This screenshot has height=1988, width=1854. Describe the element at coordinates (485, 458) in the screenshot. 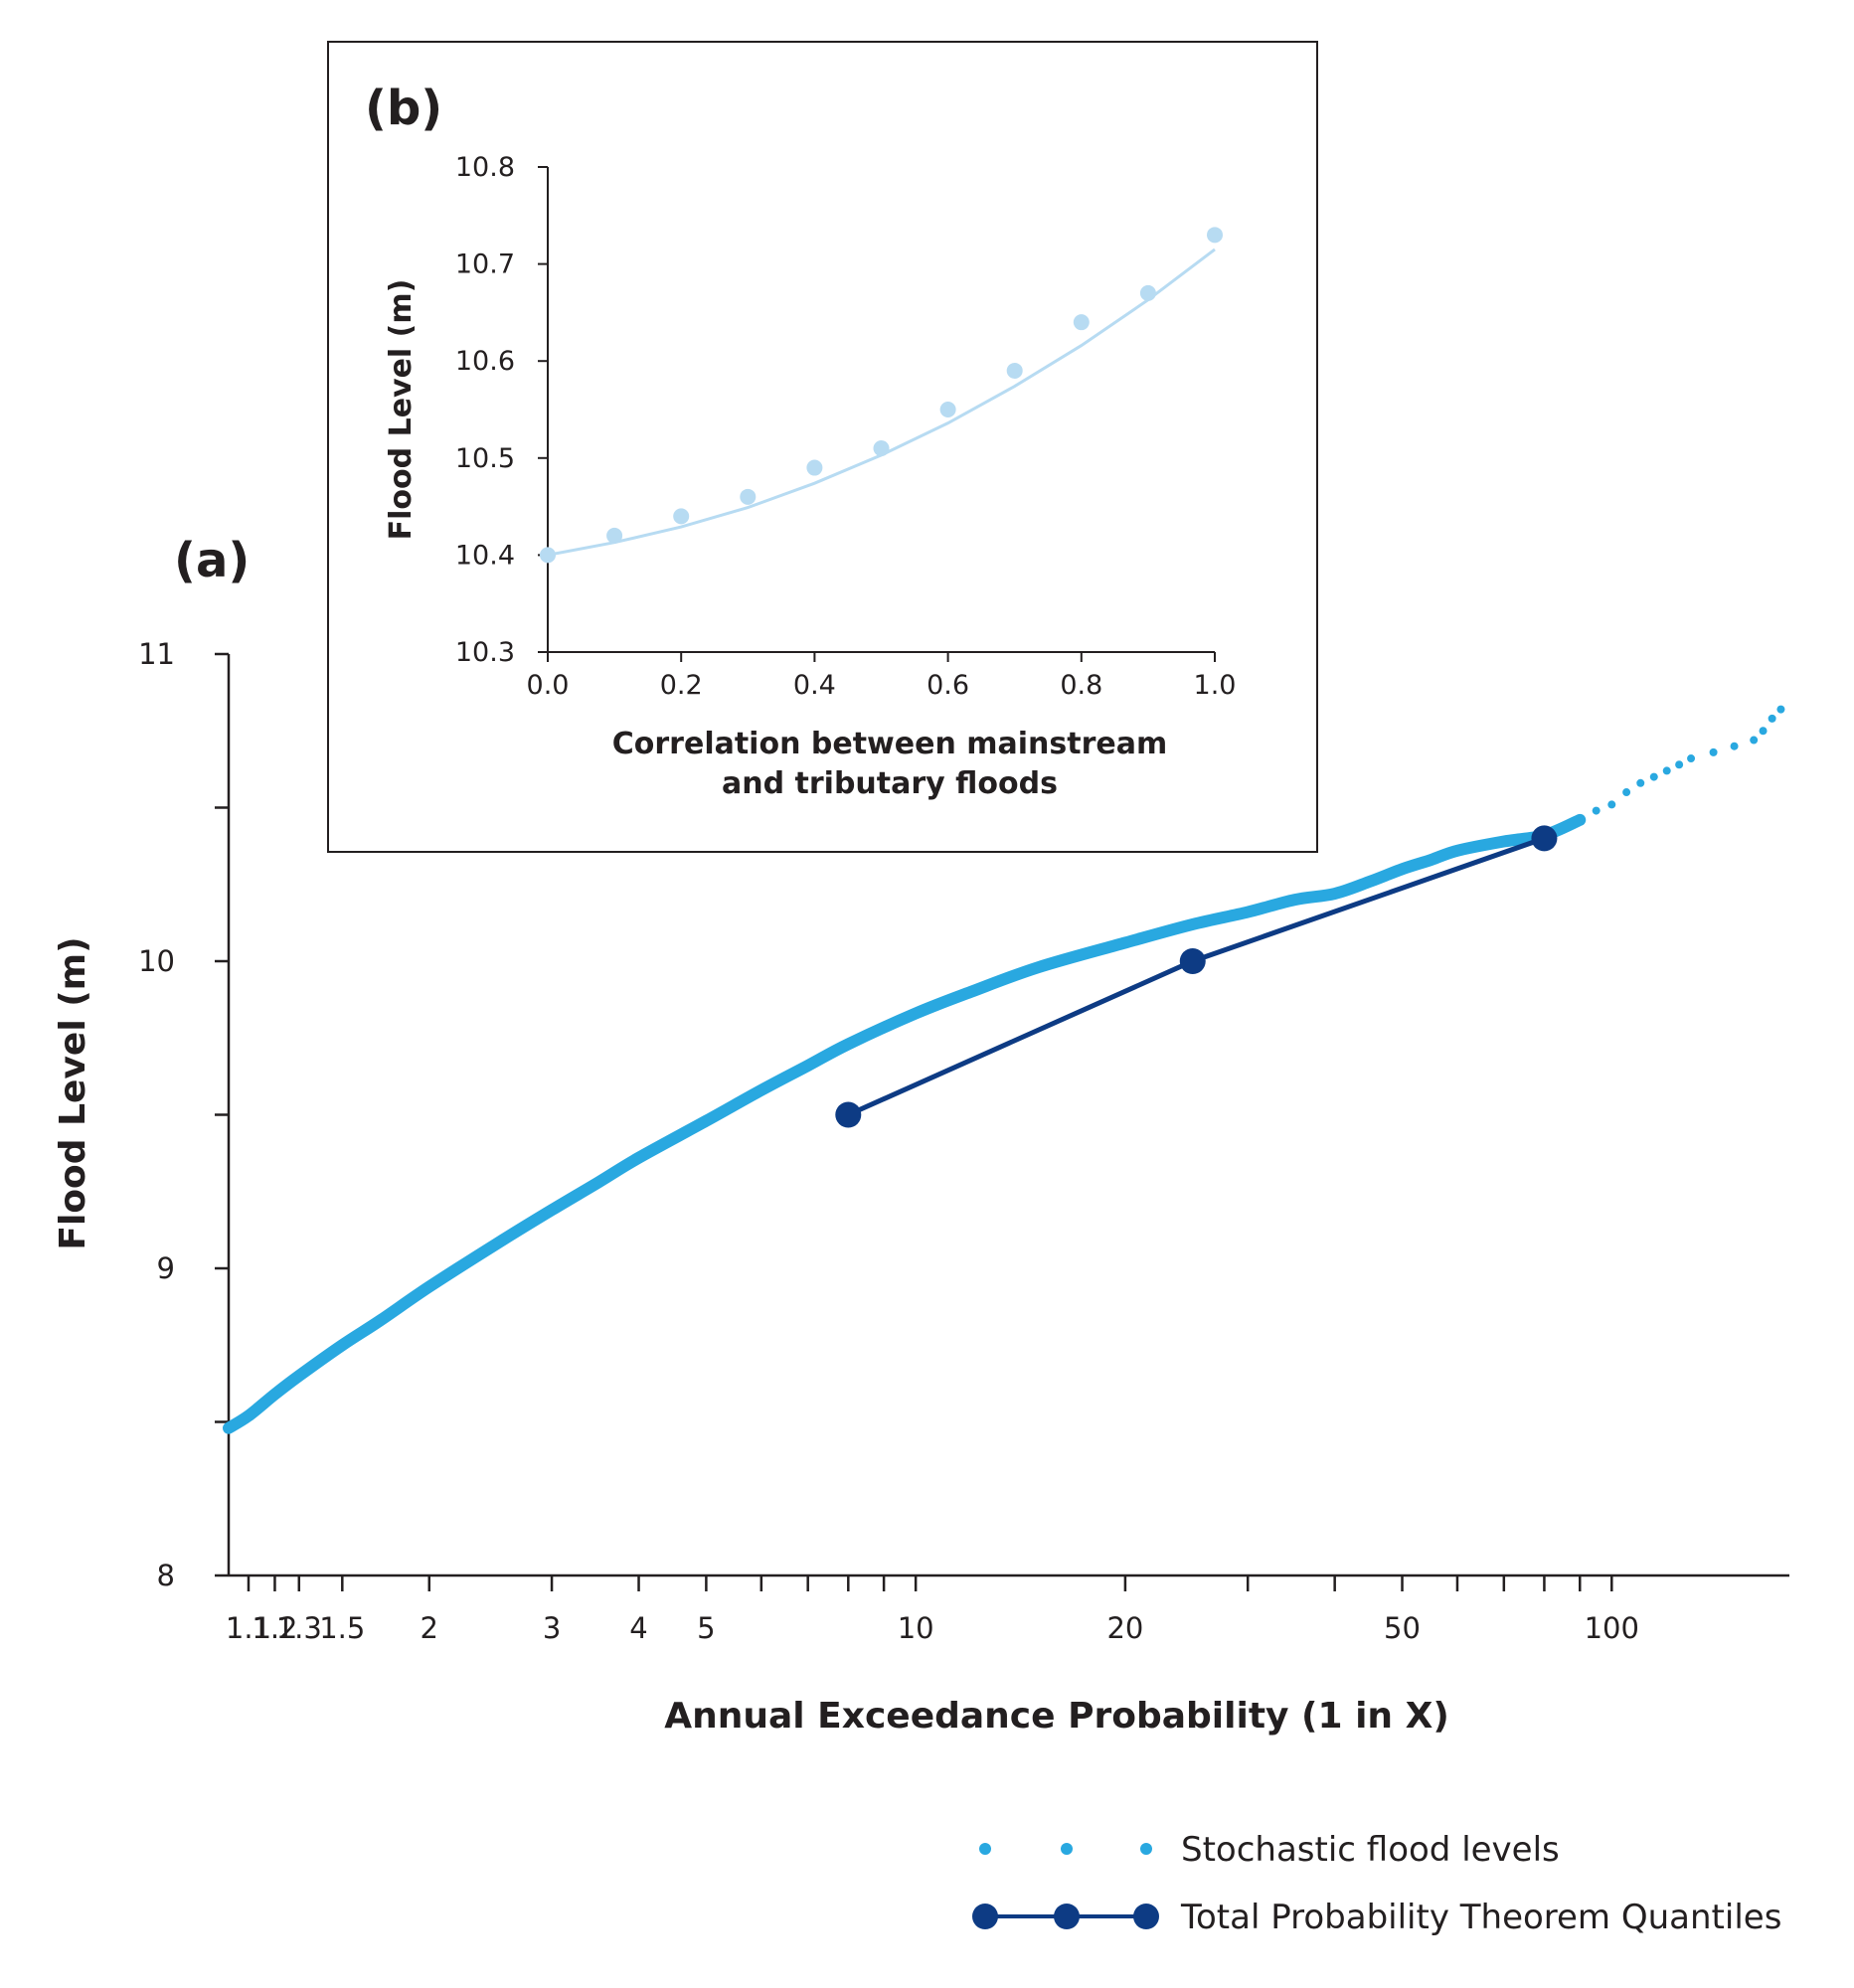

I see `inset-y-tick-label: 10.5` at that location.